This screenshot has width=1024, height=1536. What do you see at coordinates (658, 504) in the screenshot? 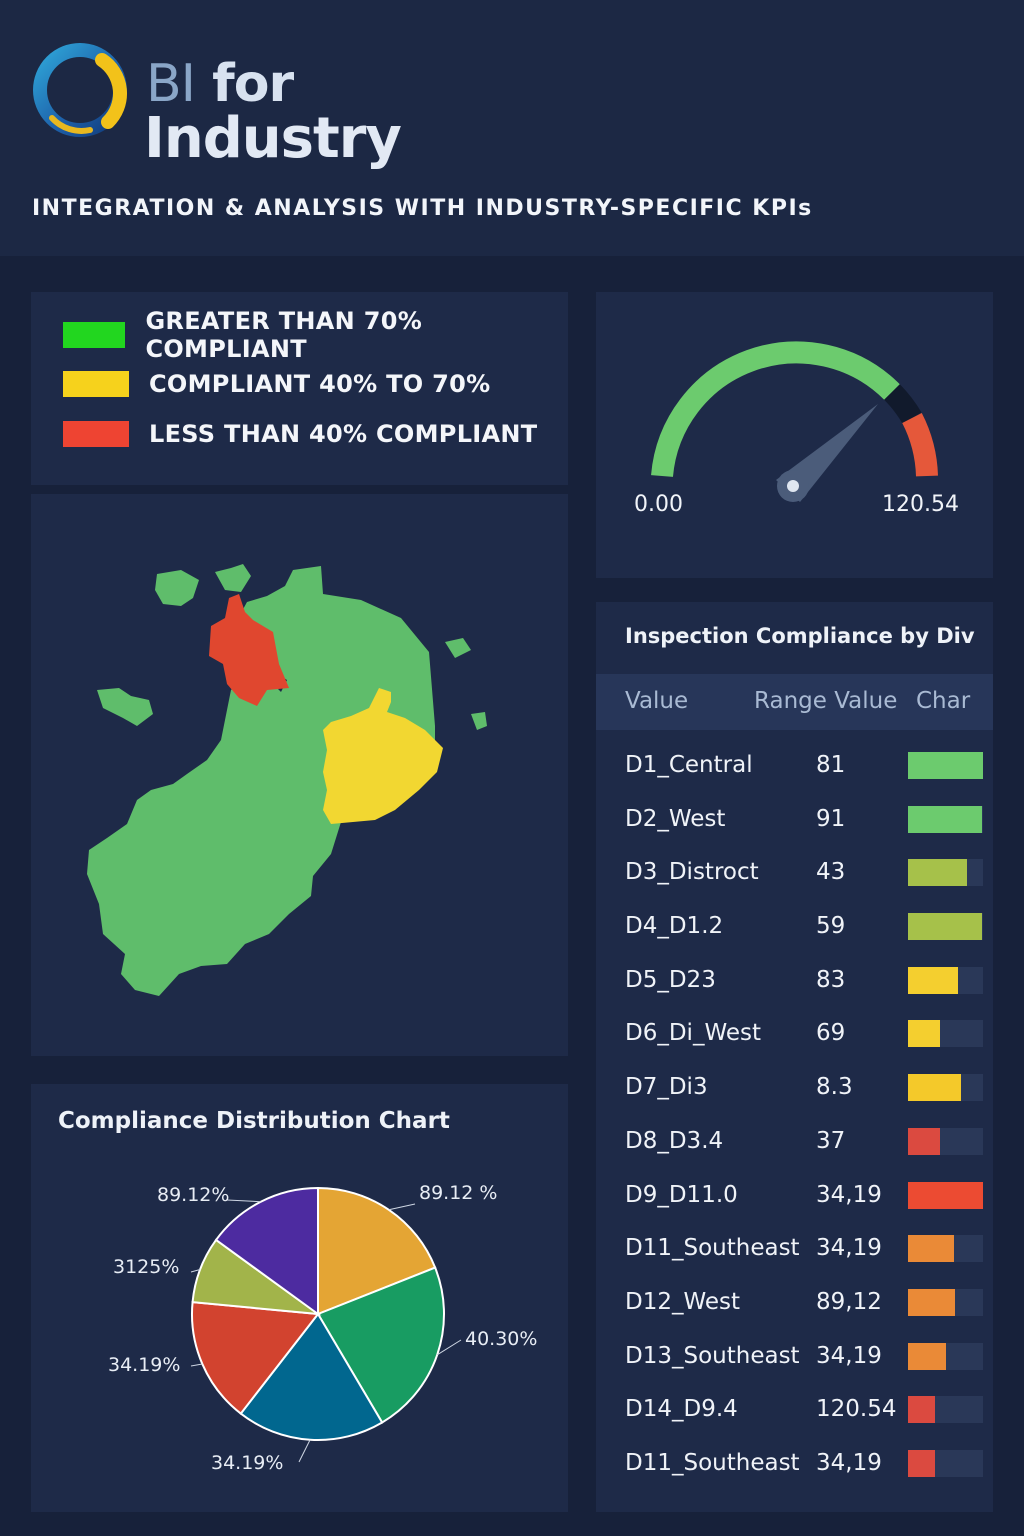
I see `gauge-min-label: 0.00` at bounding box center [658, 504].